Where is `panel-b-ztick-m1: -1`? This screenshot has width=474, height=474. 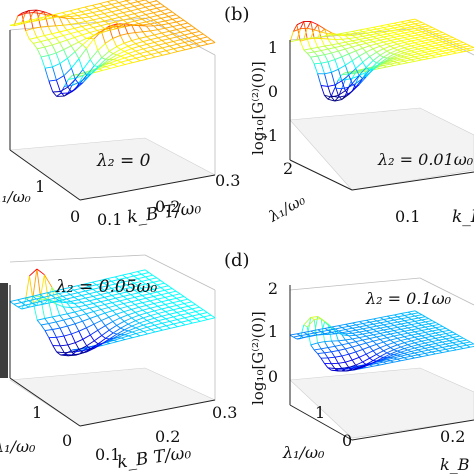 panel-b-ztick-m1: -1 is located at coordinates (270, 135).